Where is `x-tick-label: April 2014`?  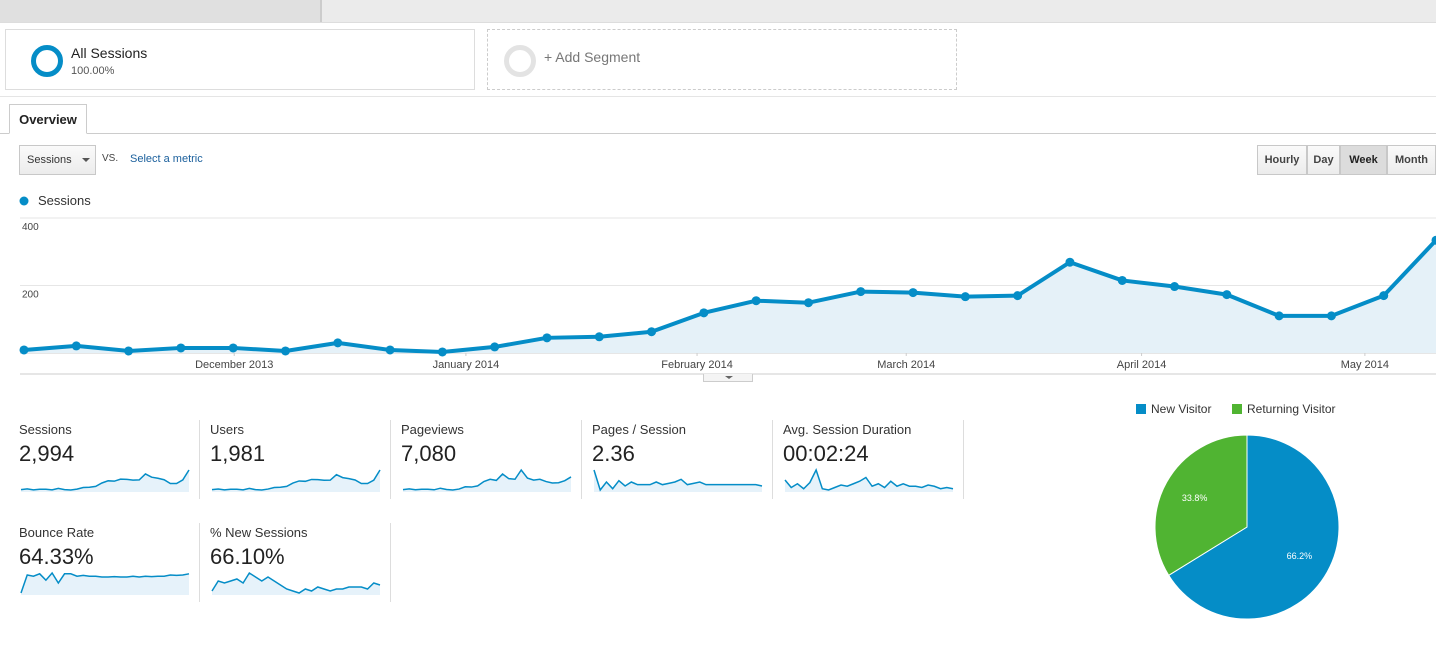 x-tick-label: April 2014 is located at coordinates (1142, 365).